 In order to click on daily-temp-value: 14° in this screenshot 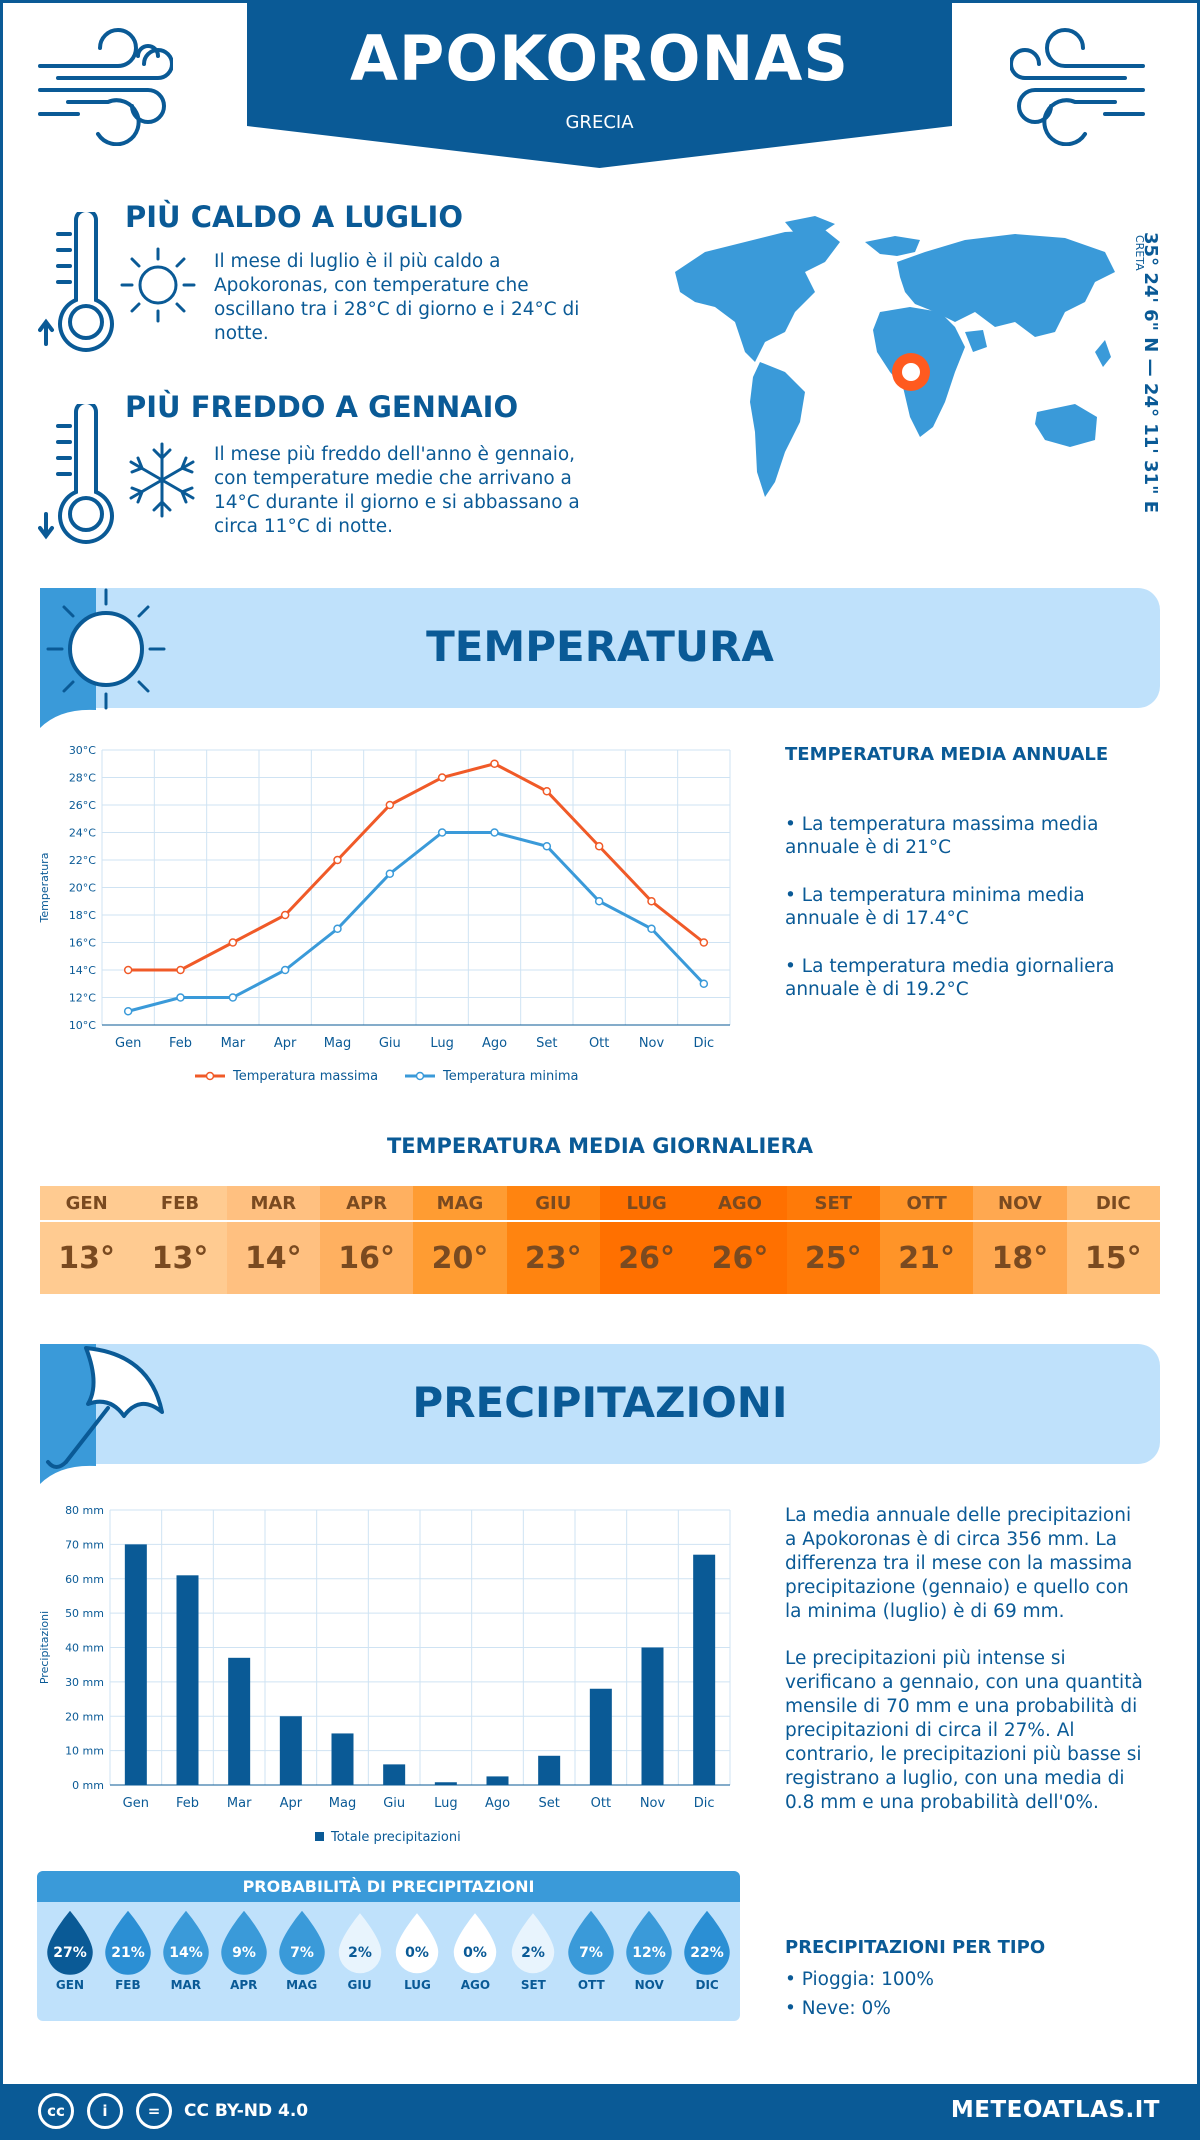, I will do `click(273, 1258)`.